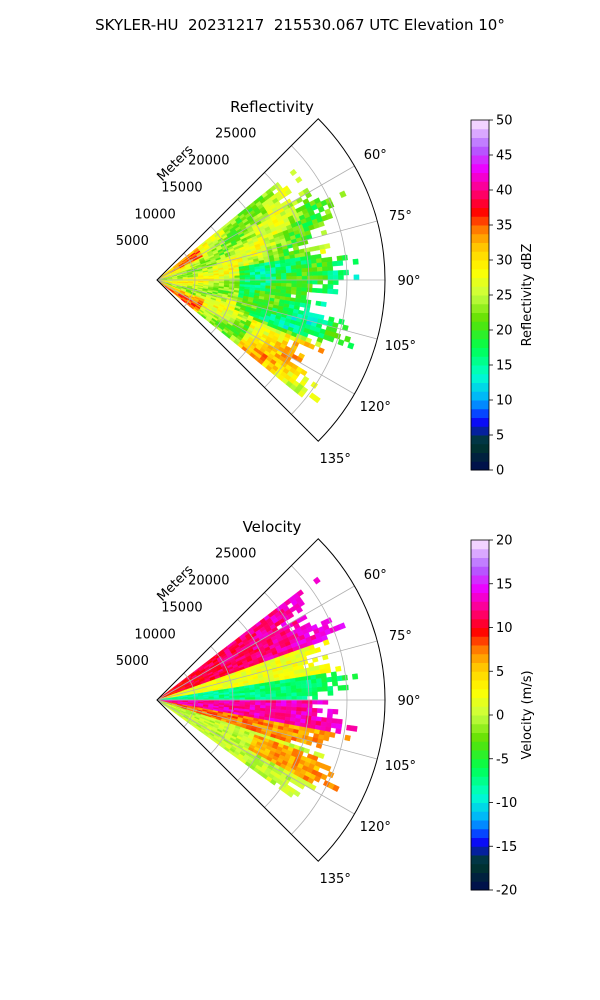 The height and width of the screenshot is (1000, 600). Describe the element at coordinates (504, 331) in the screenshot. I see `colorbar-tick-label: 20` at that location.